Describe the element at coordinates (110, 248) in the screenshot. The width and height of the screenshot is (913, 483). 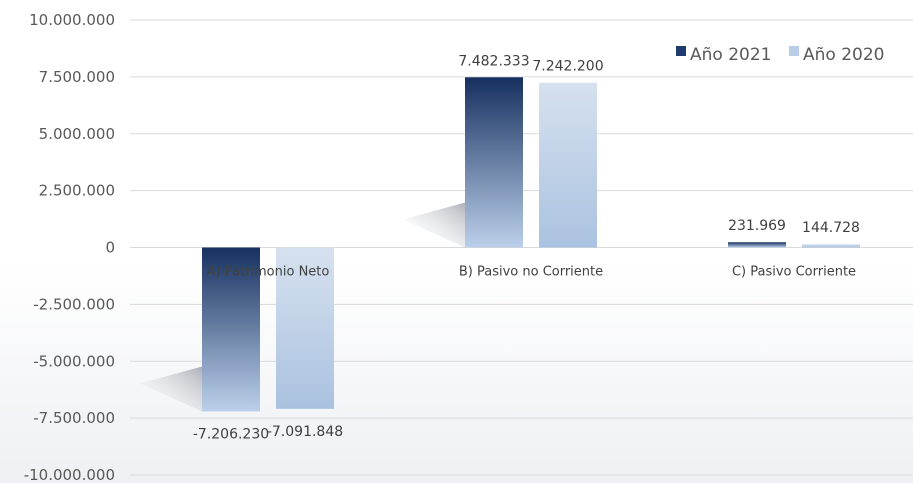
I see `y-tick-label: 0` at that location.